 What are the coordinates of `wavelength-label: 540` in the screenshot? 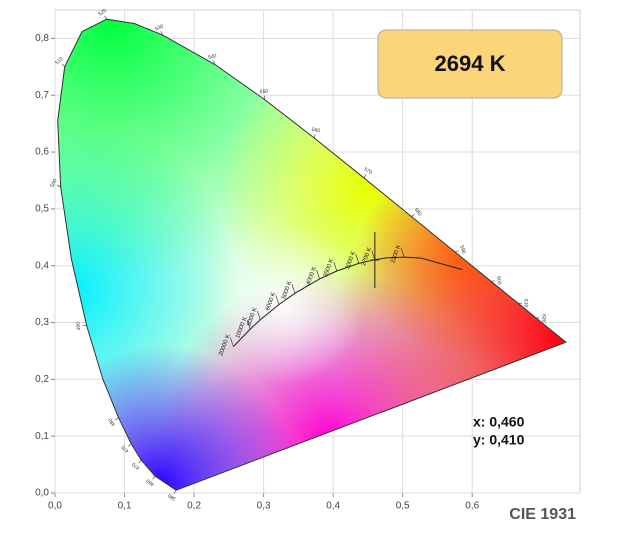 It's located at (213, 57).